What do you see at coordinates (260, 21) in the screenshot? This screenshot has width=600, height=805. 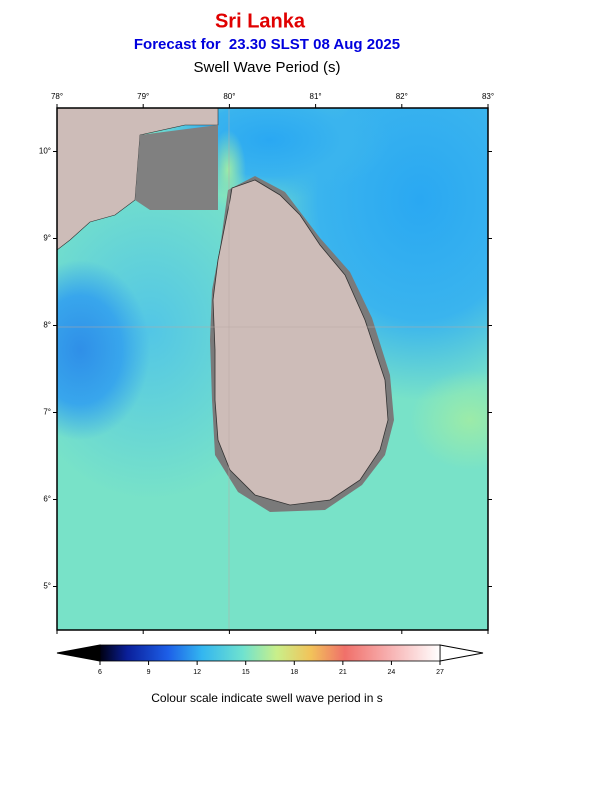 I see `title: Sri Lanka` at bounding box center [260, 21].